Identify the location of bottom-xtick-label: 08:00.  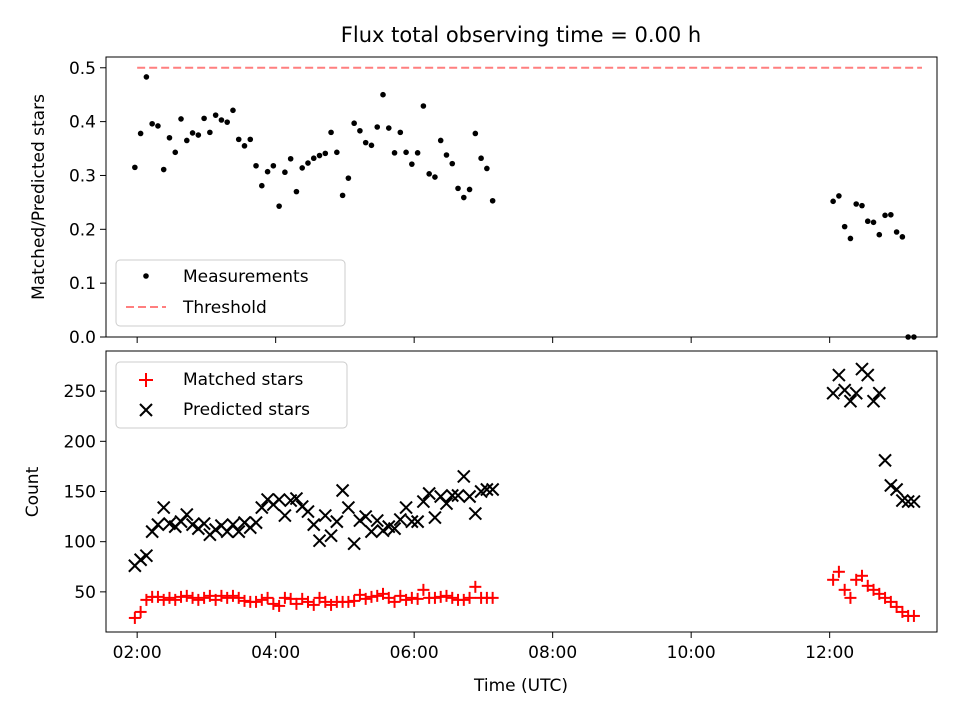
(552, 653).